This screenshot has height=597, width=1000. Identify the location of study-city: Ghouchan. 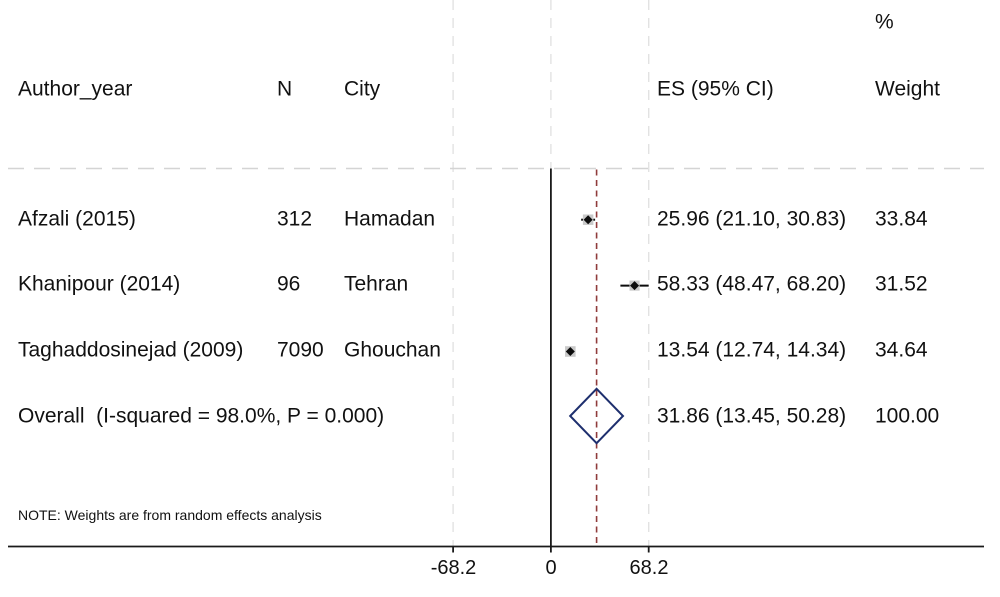
(392, 349).